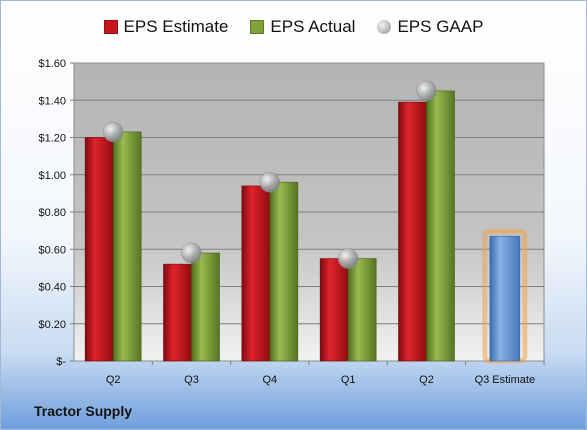 The image size is (587, 430). I want to click on legend: EPS Estimate EPS Actual EPS GAAP, so click(293, 27).